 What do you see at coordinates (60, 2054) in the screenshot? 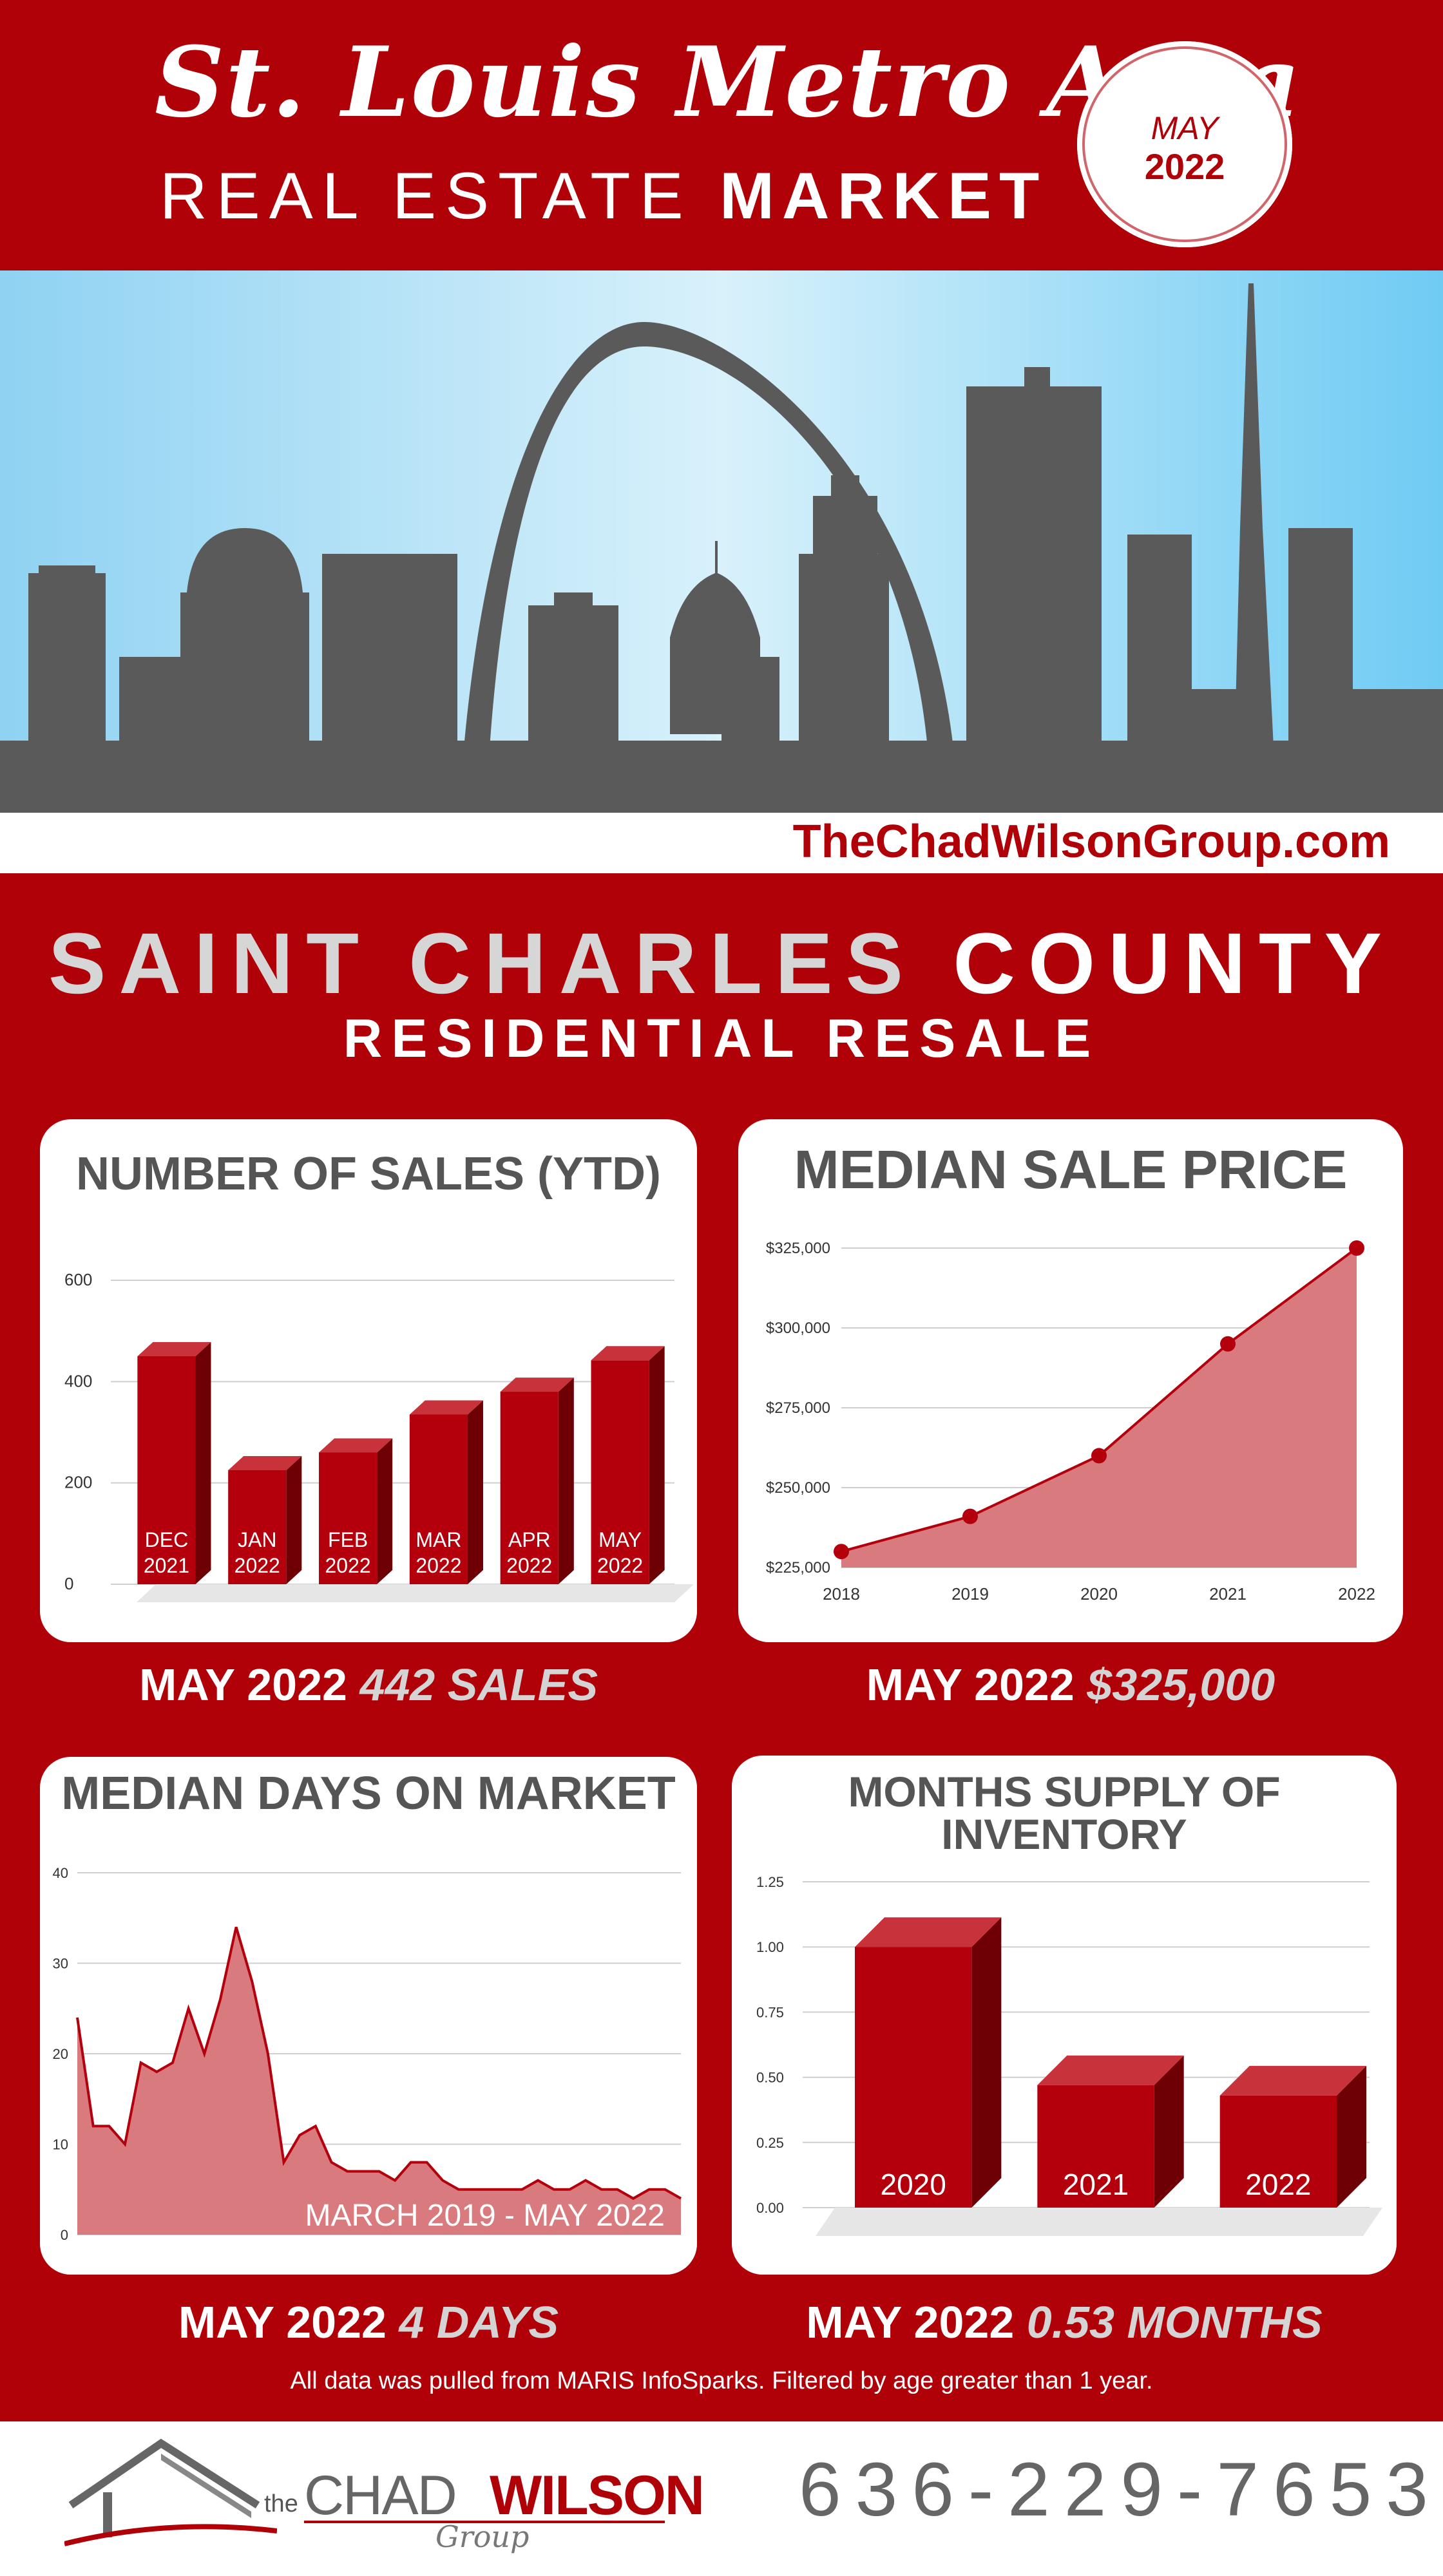
I see `dom-ytick-label: 20` at bounding box center [60, 2054].